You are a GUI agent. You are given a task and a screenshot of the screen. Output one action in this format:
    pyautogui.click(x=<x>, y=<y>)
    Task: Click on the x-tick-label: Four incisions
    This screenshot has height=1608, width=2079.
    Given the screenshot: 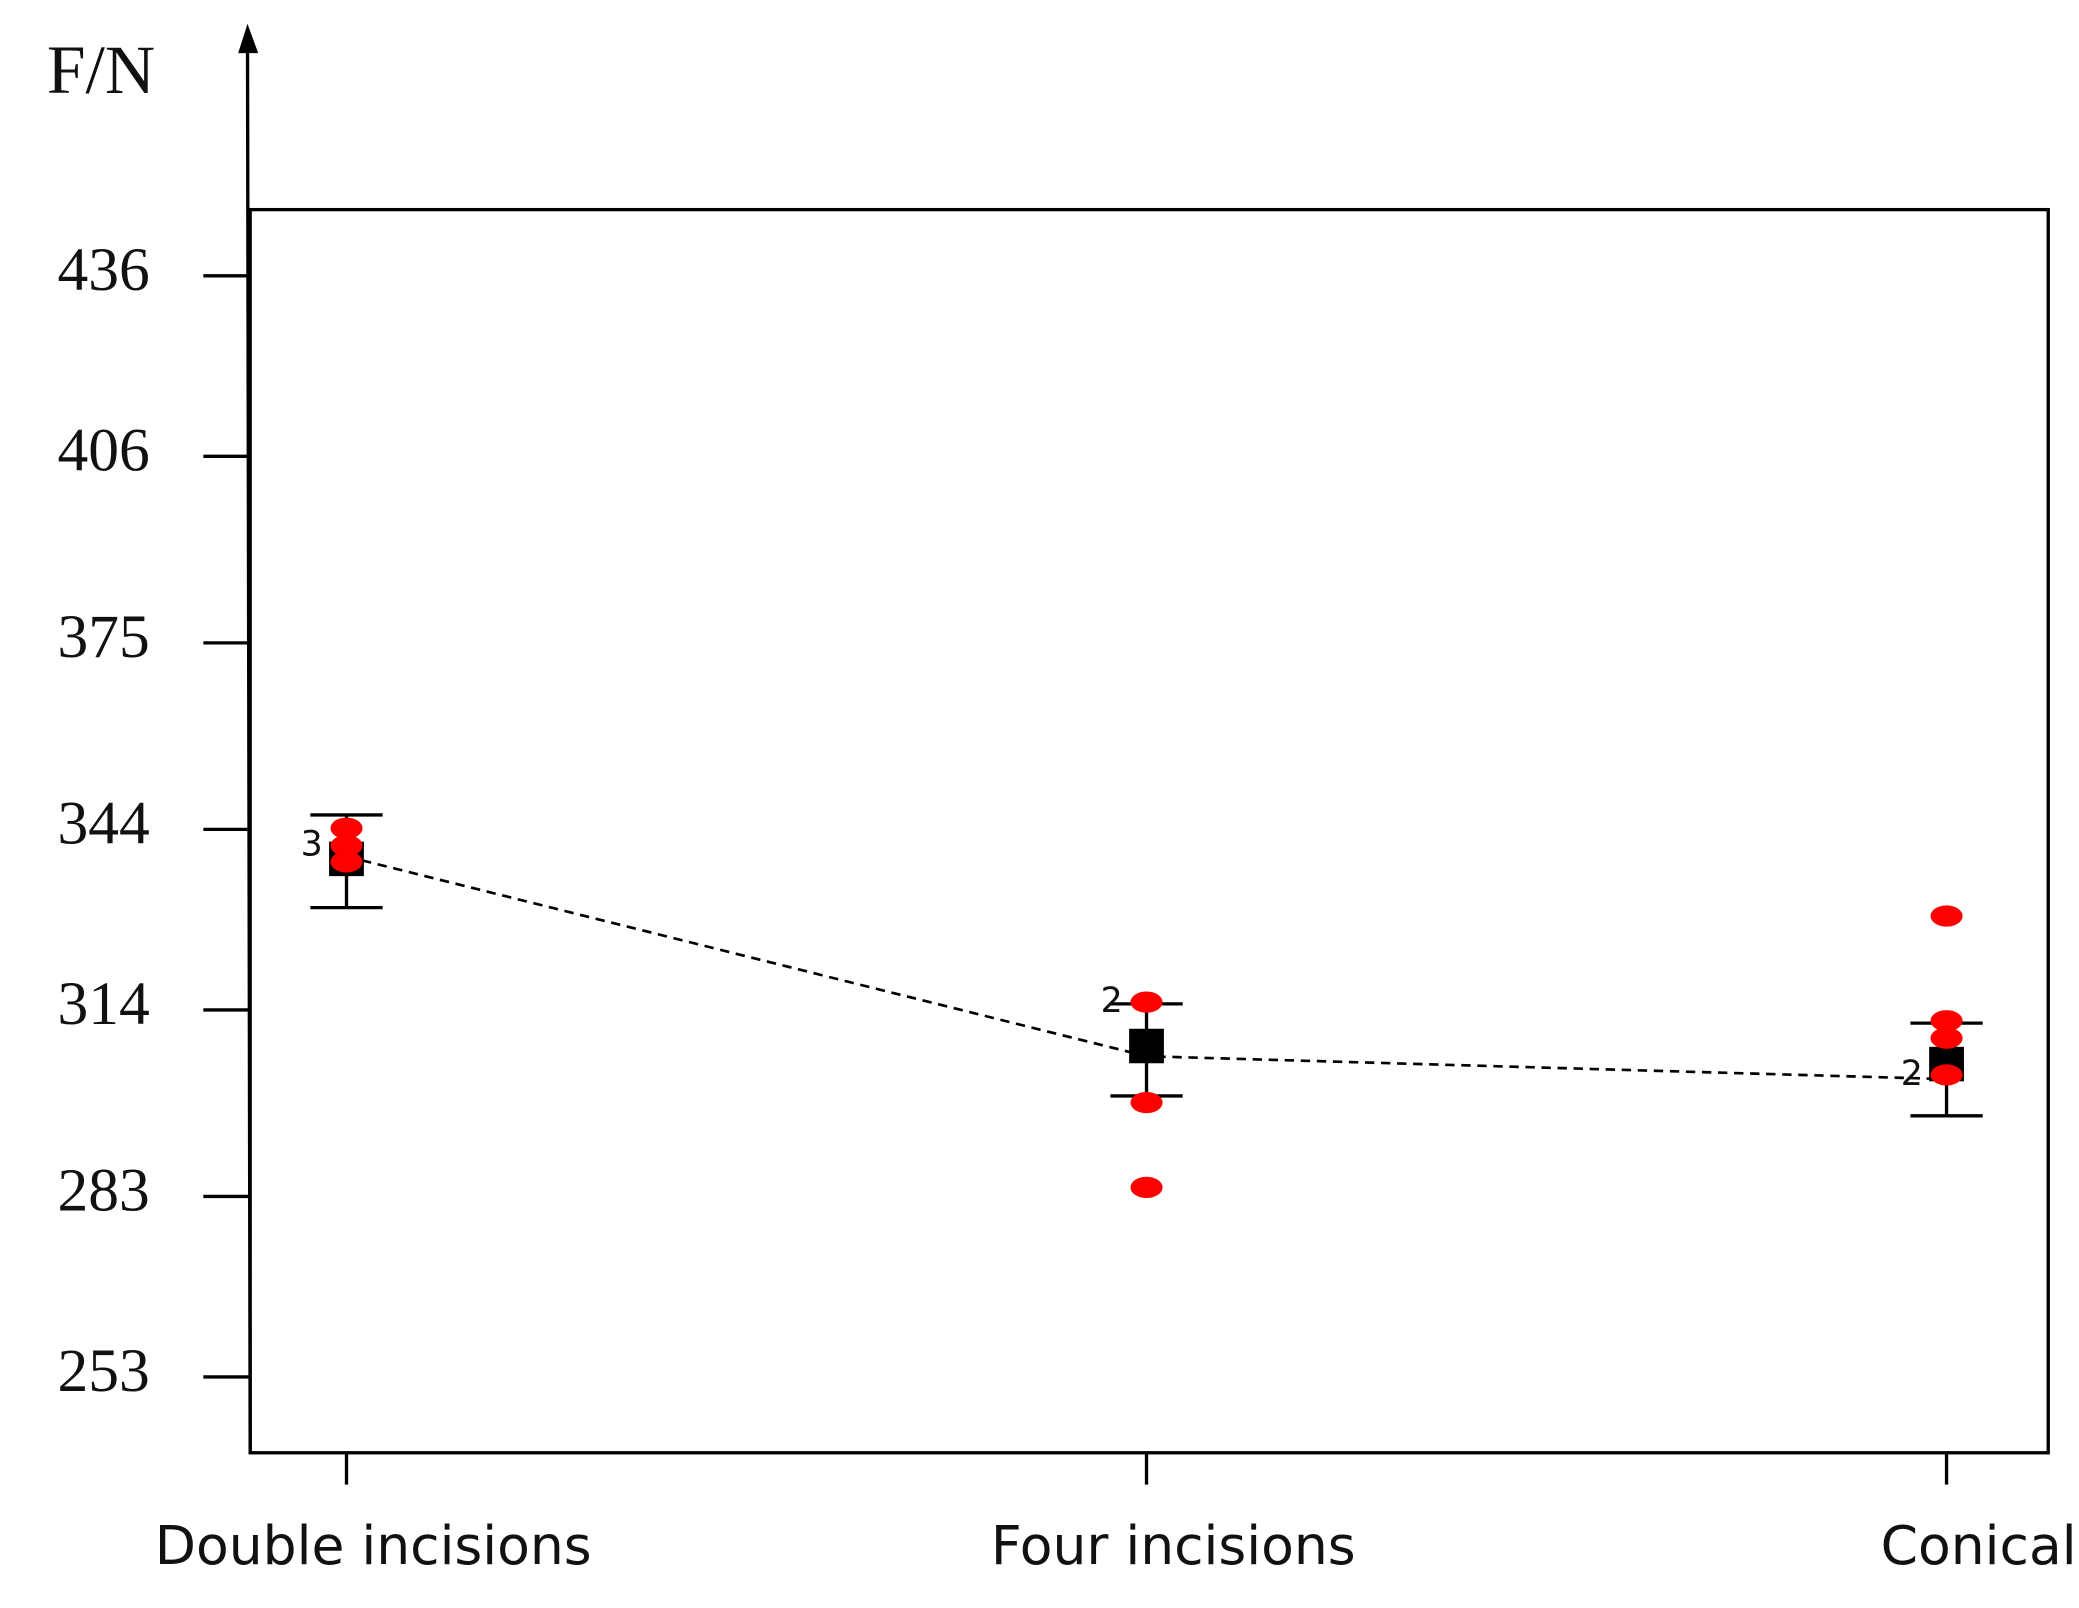 What is the action you would take?
    pyautogui.click(x=1173, y=1546)
    